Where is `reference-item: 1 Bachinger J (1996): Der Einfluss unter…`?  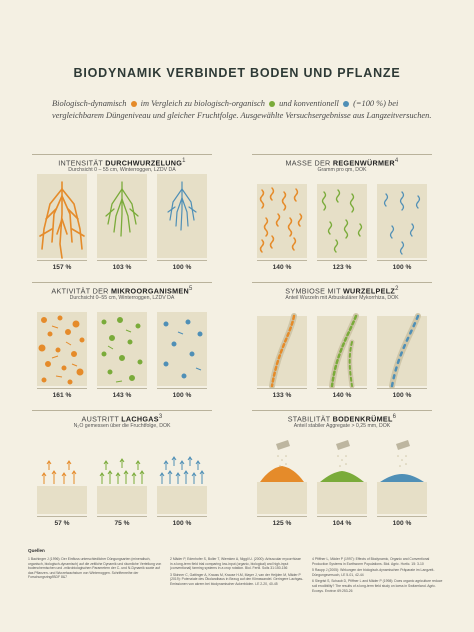 reference-item: 1 Bachinger J (1996): Der Einfluss unter… is located at coordinates (95, 568).